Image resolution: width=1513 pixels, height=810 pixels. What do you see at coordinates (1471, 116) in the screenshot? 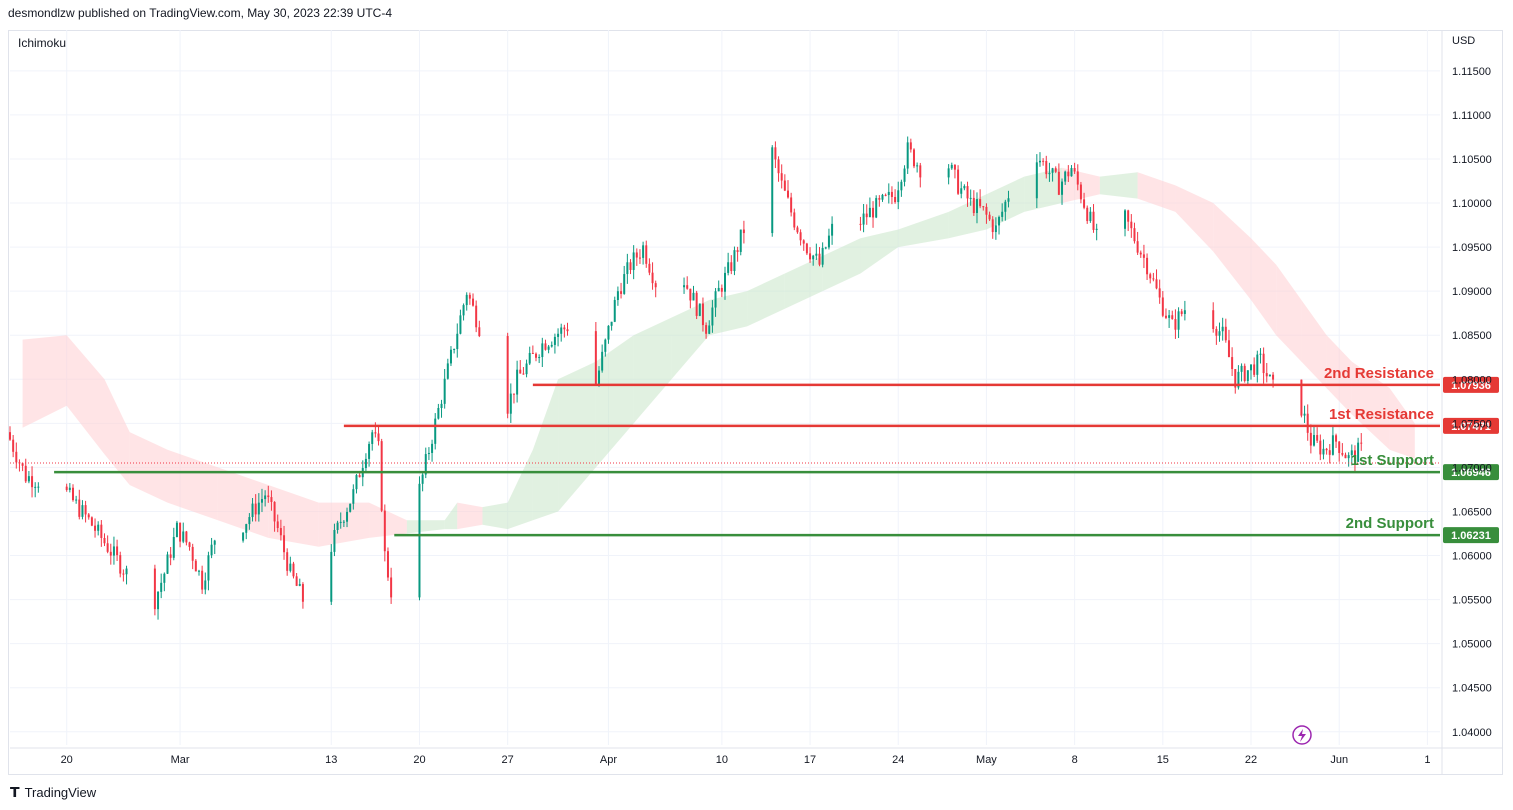
I see `y-tick-label: 1.11000` at bounding box center [1471, 116].